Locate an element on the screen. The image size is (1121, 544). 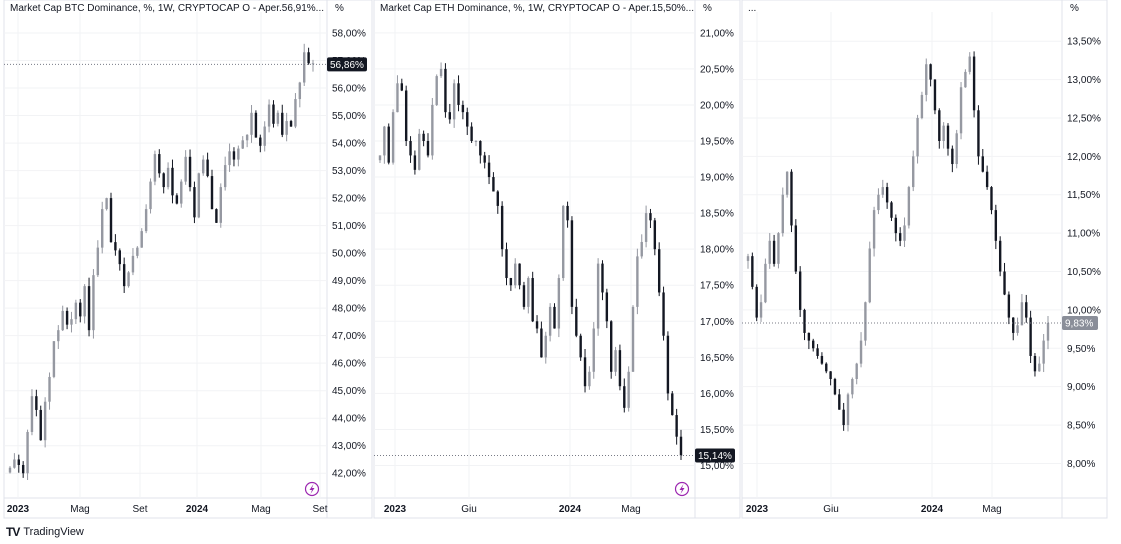
lightning-icon is located at coordinates (312, 489).